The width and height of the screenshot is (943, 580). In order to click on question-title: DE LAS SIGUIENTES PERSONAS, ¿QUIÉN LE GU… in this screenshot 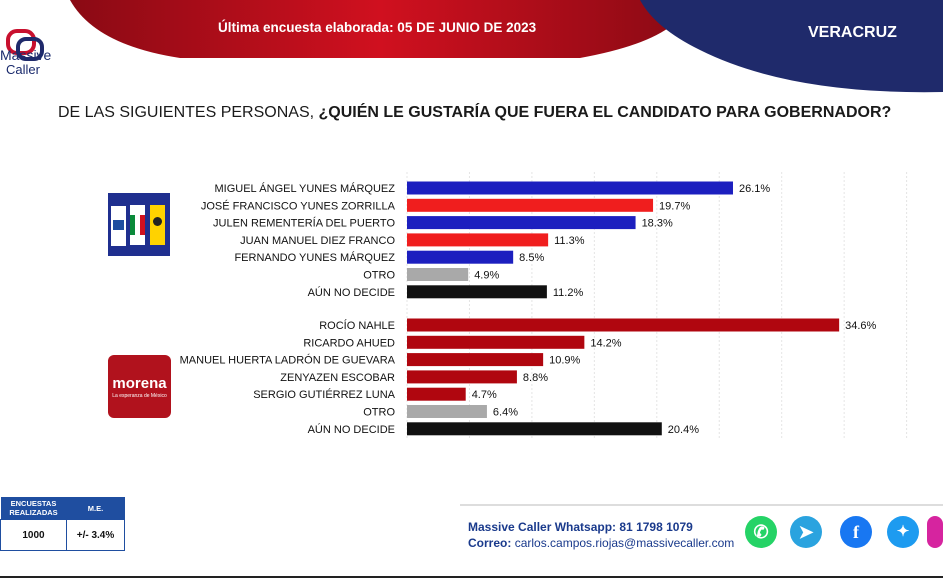, I will do `click(474, 113)`.